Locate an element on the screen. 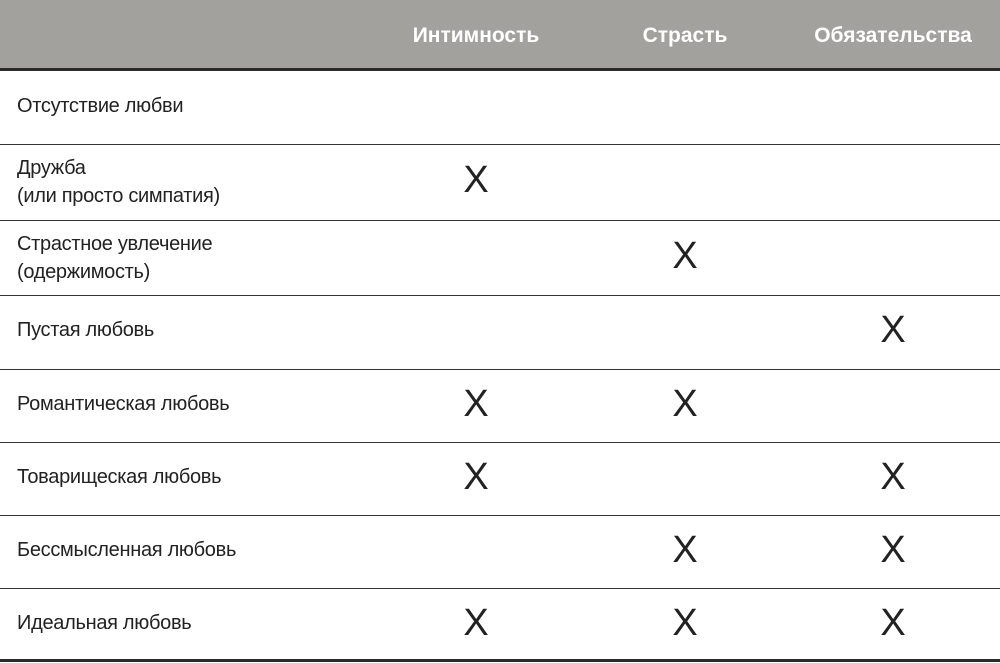 The image size is (1000, 663). column-header: Обязательства is located at coordinates (893, 35).